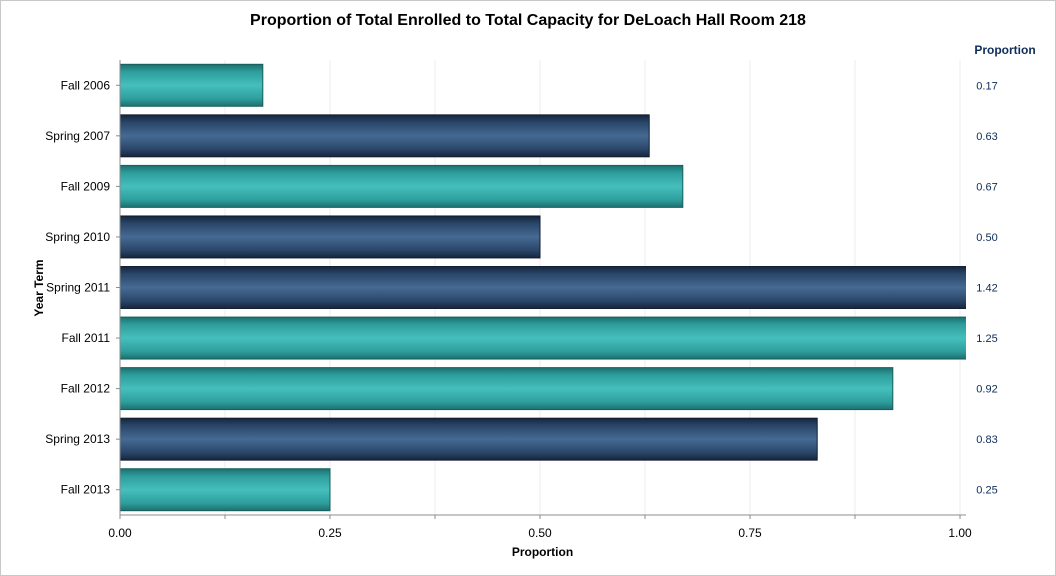 Image resolution: width=1056 pixels, height=576 pixels. What do you see at coordinates (86, 389) in the screenshot?
I see `y-tick-label: Fall 2012` at bounding box center [86, 389].